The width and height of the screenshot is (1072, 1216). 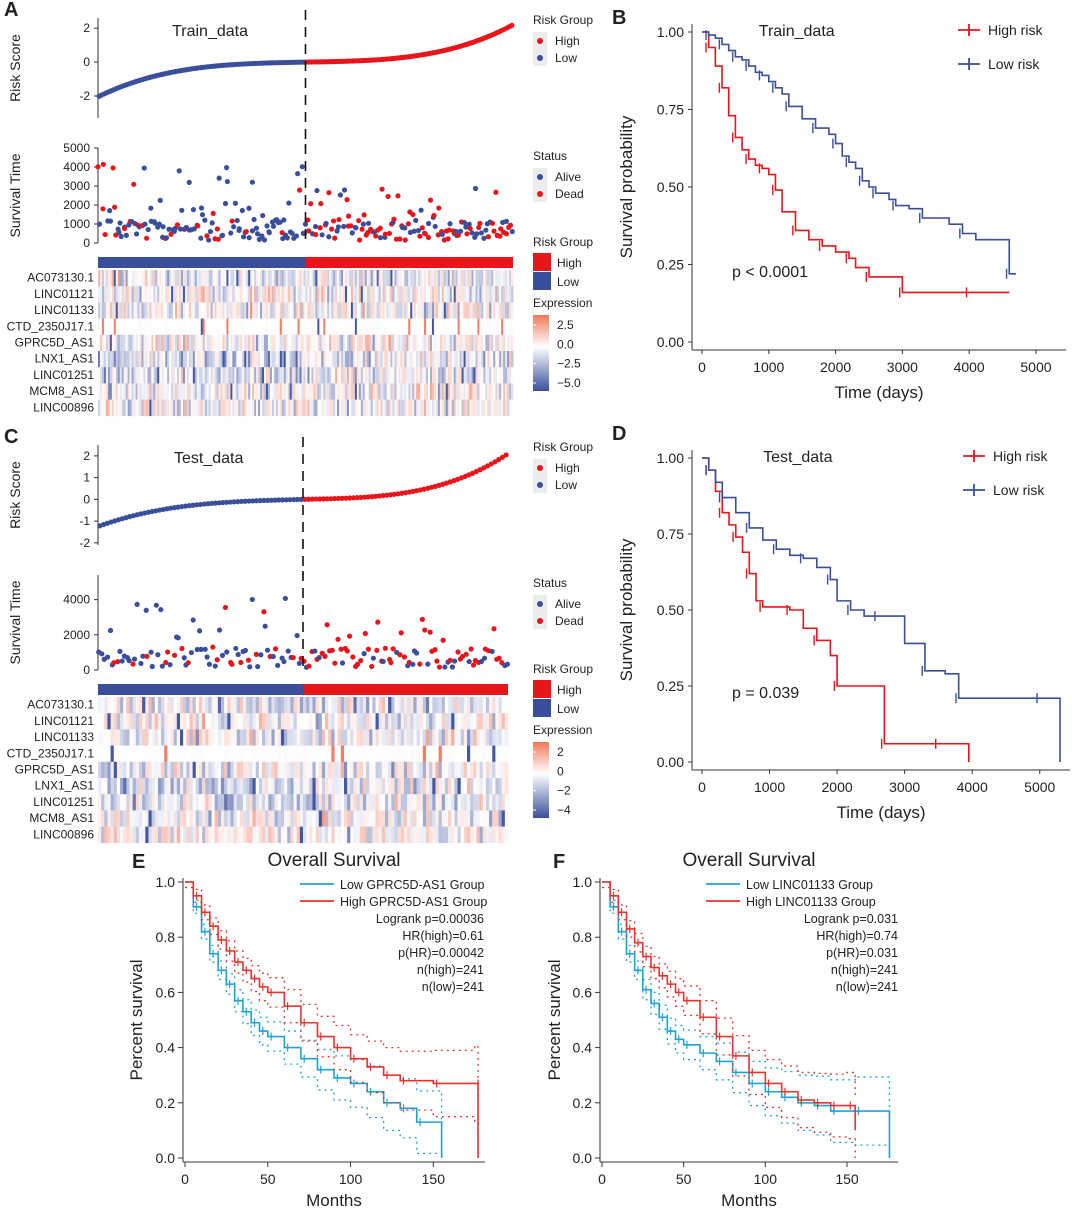 What do you see at coordinates (583, 882) in the screenshot?
I see `y-tick-label: 1.0` at bounding box center [583, 882].